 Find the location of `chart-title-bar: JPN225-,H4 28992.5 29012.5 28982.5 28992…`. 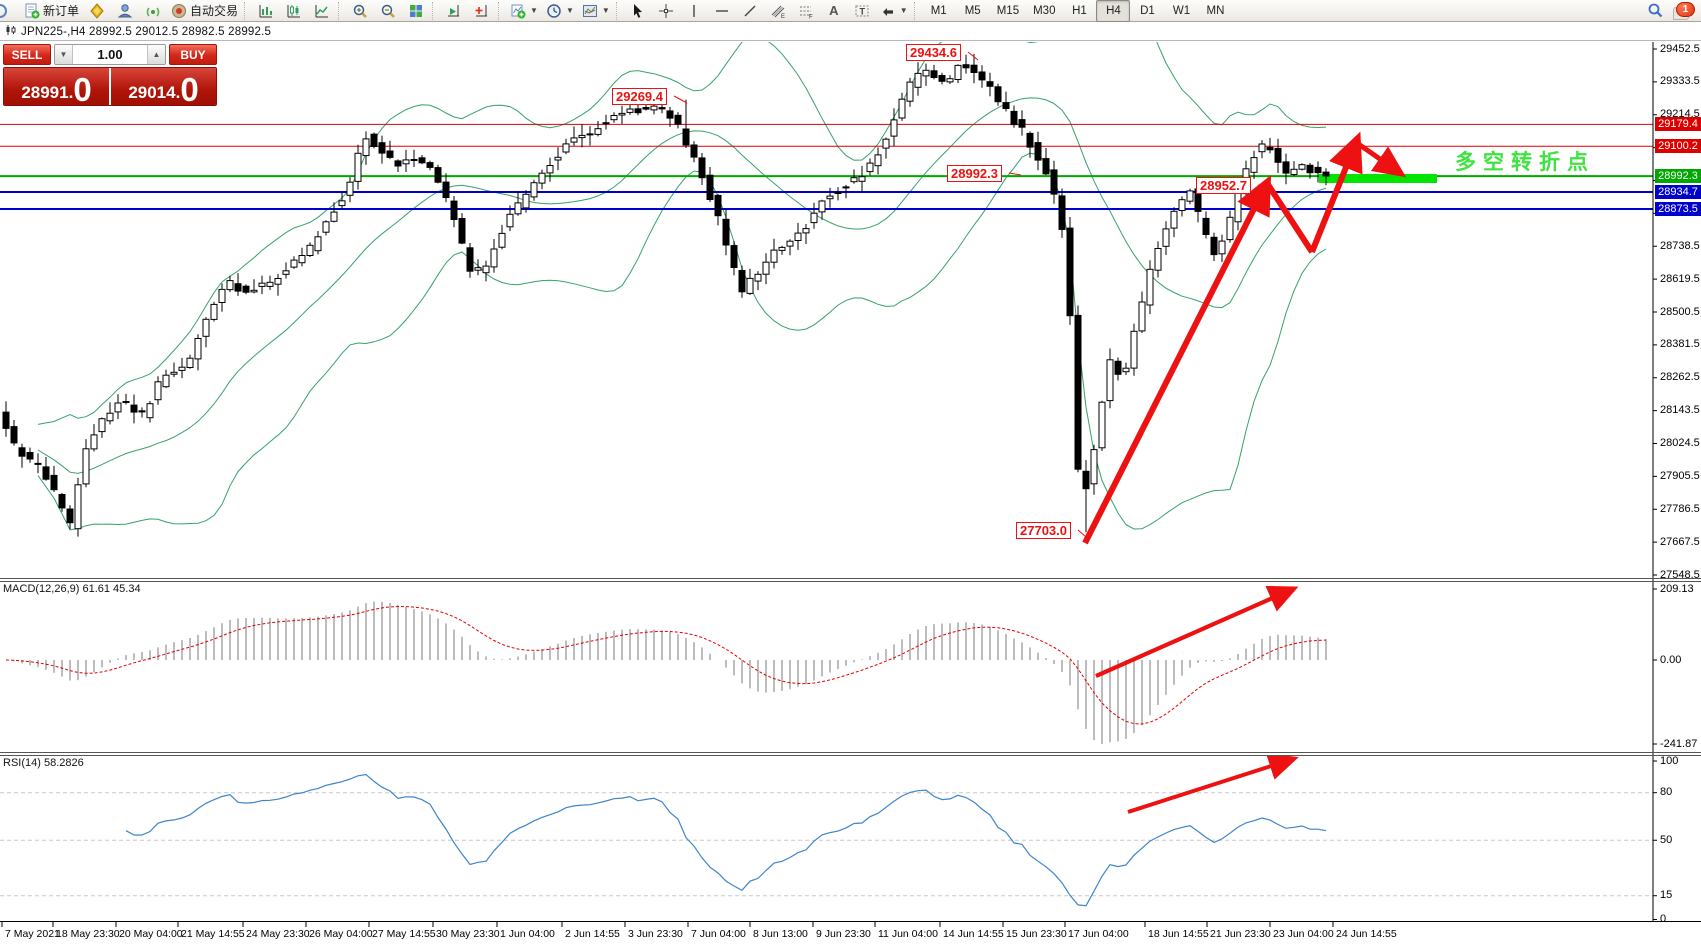

chart-title-bar: JPN225-,H4 28992.5 29012.5 28982.5 28992… is located at coordinates (850, 32).